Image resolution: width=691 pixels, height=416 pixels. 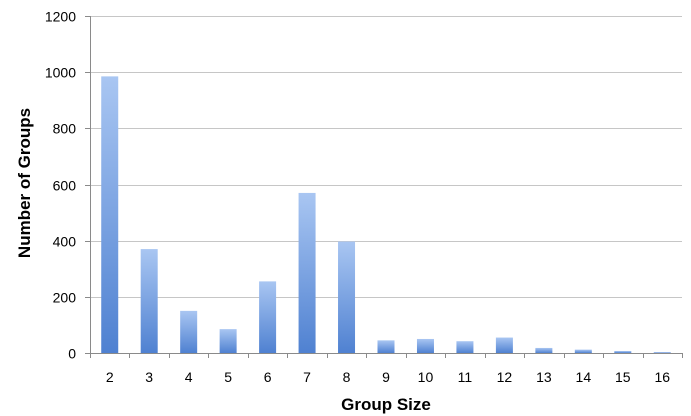 What do you see at coordinates (72, 354) in the screenshot?
I see `y-tick-label: 0` at bounding box center [72, 354].